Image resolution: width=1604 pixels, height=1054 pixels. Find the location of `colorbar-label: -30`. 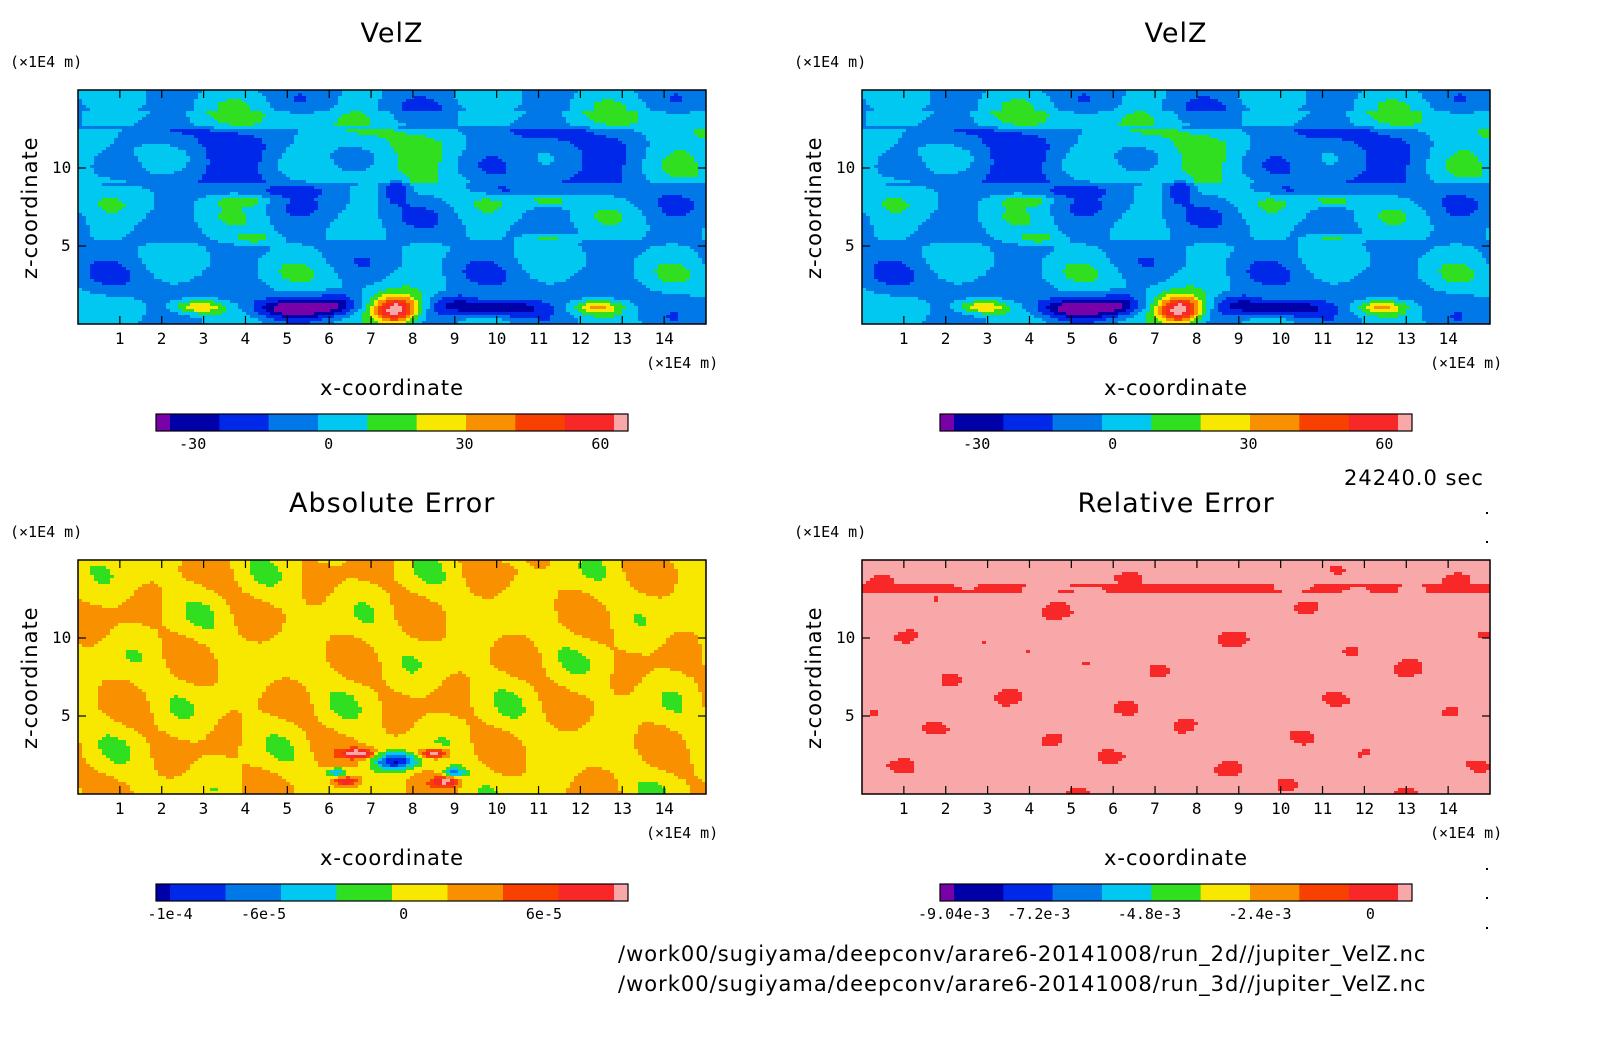

colorbar-label: -30 is located at coordinates (192, 444).